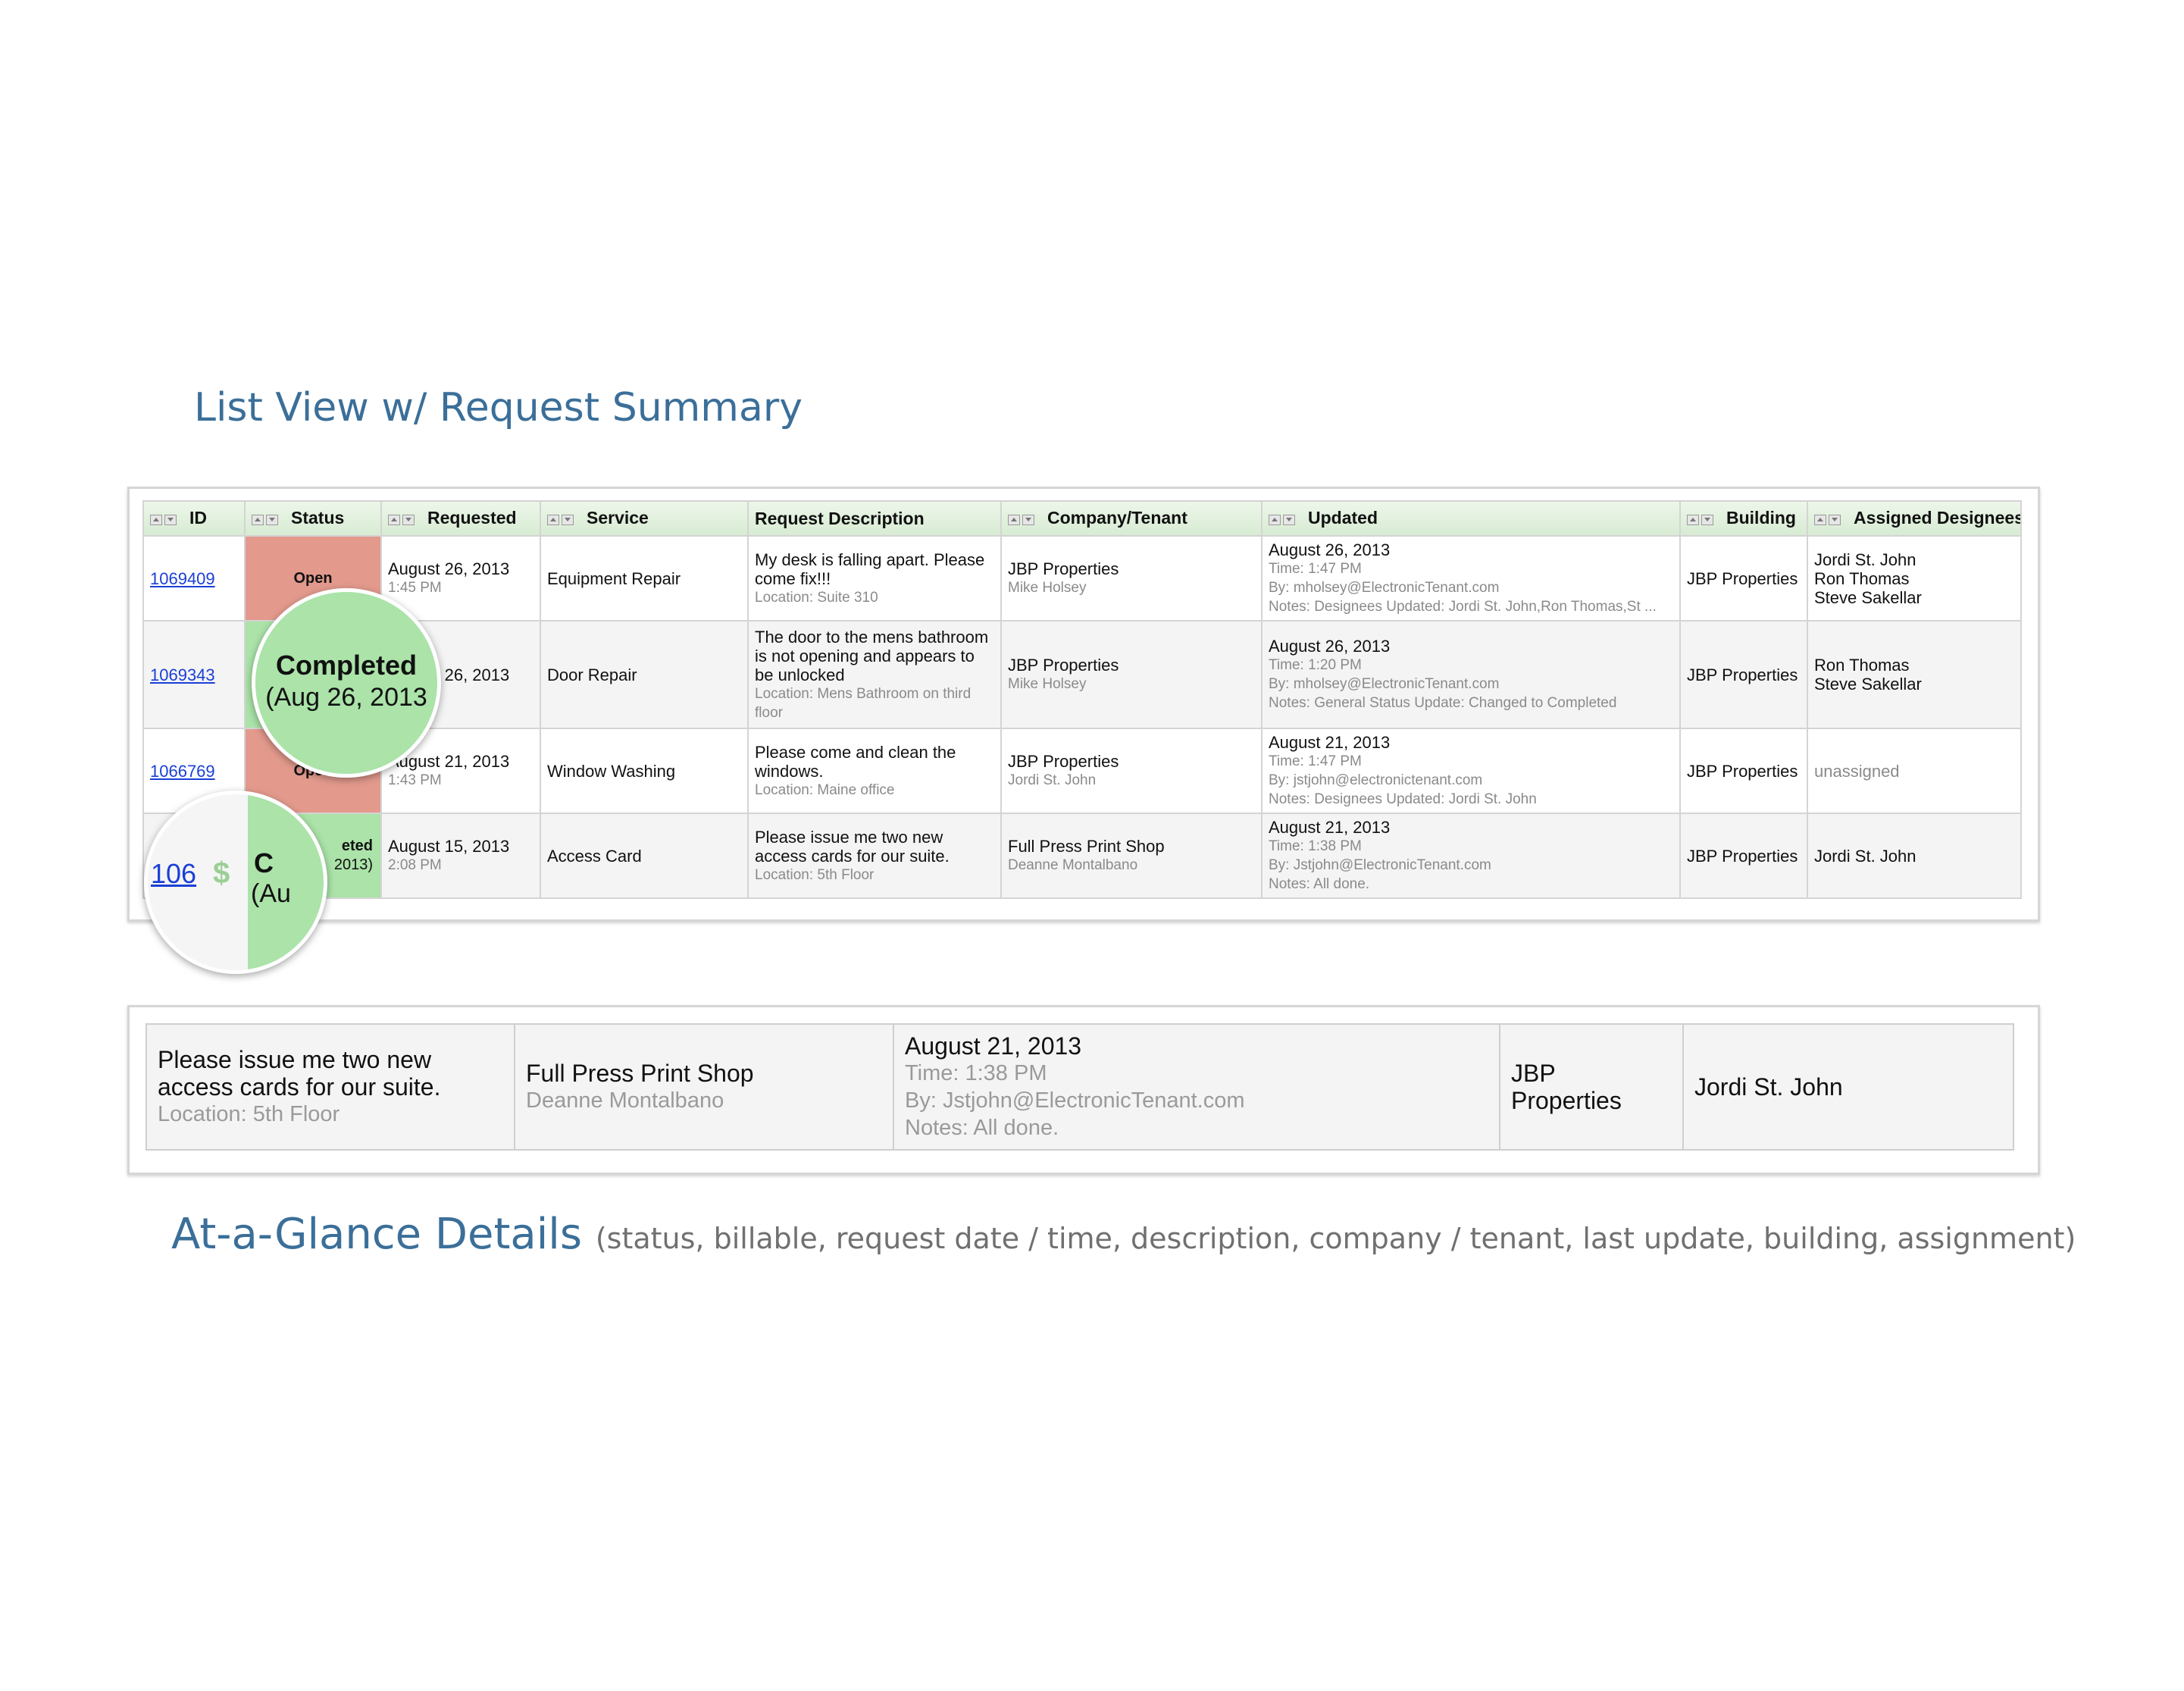 This screenshot has width=2184, height=1691. I want to click on glance-designee: Jordi St. John, so click(1848, 1087).